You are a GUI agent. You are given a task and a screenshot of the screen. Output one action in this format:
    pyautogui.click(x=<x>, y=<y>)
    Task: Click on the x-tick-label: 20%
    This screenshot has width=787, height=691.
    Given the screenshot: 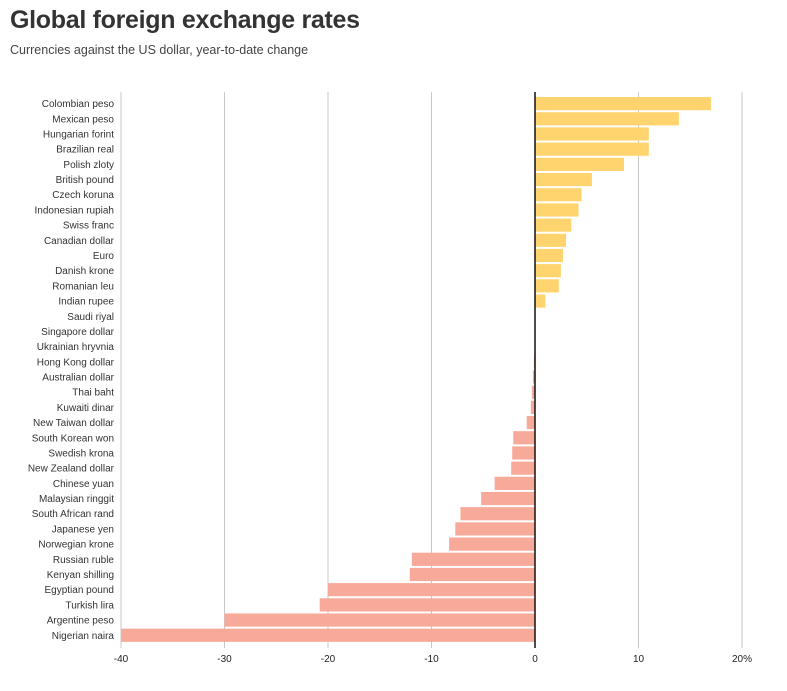 What is the action you would take?
    pyautogui.click(x=742, y=659)
    